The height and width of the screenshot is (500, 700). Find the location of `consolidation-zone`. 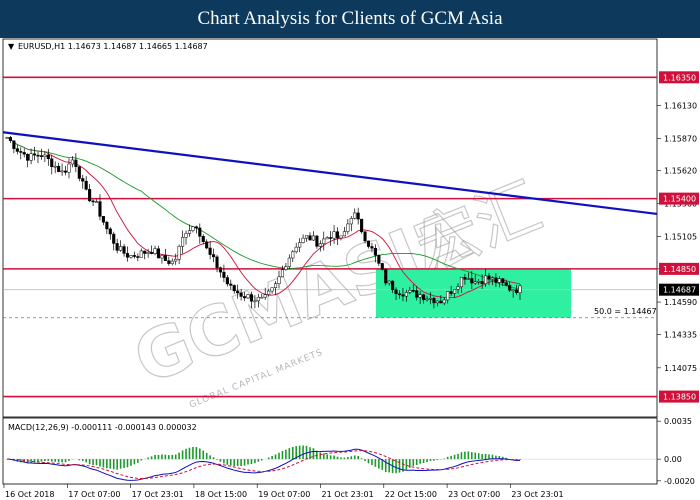

consolidation-zone is located at coordinates (473, 293).